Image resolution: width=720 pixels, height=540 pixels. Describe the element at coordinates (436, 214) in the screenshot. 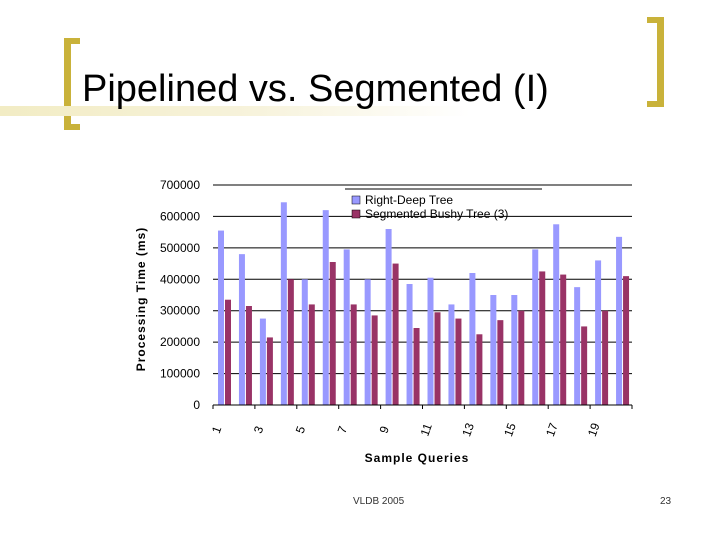

I see `legend-label: Segmented Bushy Tree (3)` at that location.